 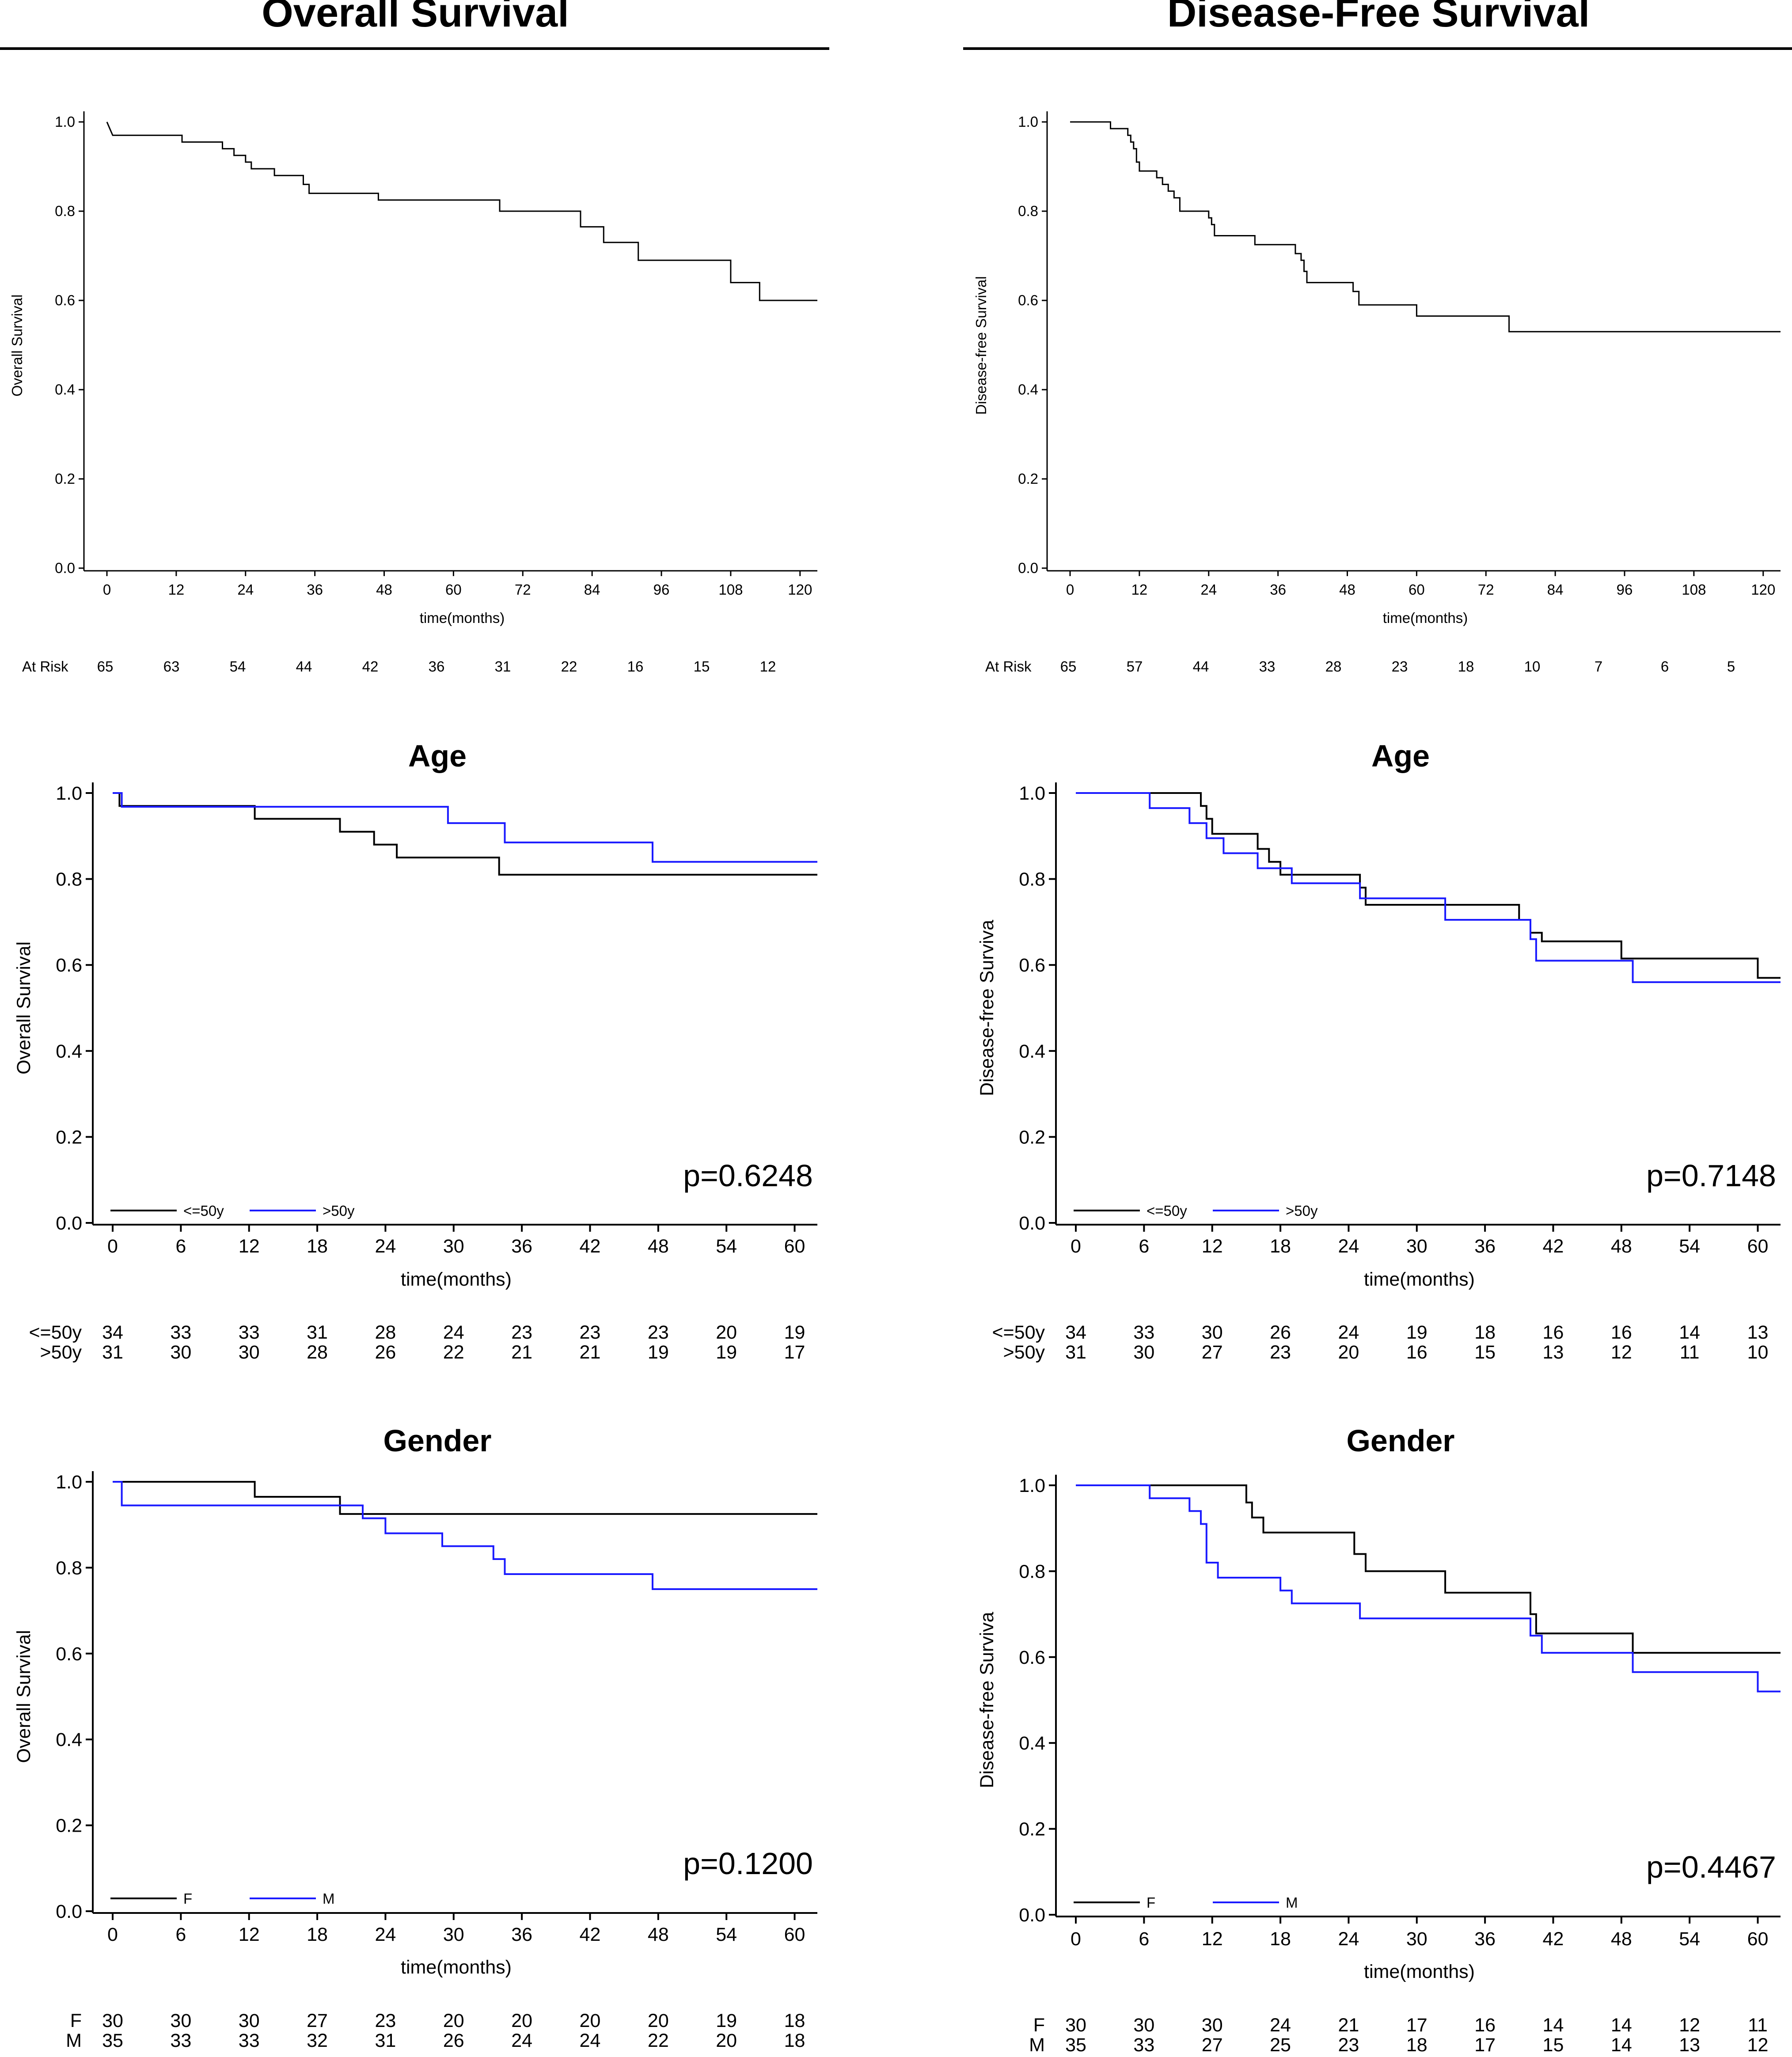 I want to click on risk-count: 42, so click(x=370, y=666).